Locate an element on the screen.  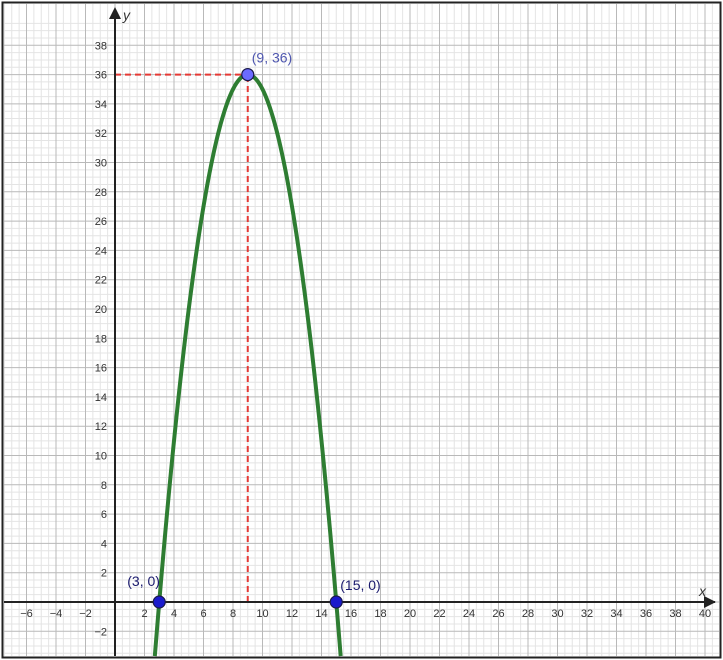
x-tick-label: −2 is located at coordinates (85, 614).